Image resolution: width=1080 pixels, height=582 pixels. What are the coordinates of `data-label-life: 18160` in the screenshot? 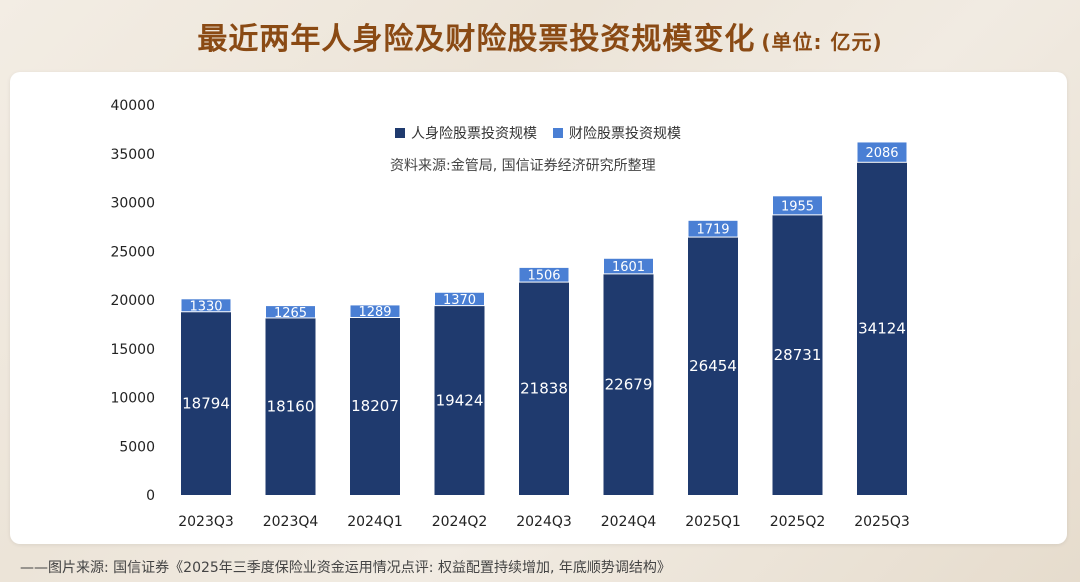 It's located at (291, 406).